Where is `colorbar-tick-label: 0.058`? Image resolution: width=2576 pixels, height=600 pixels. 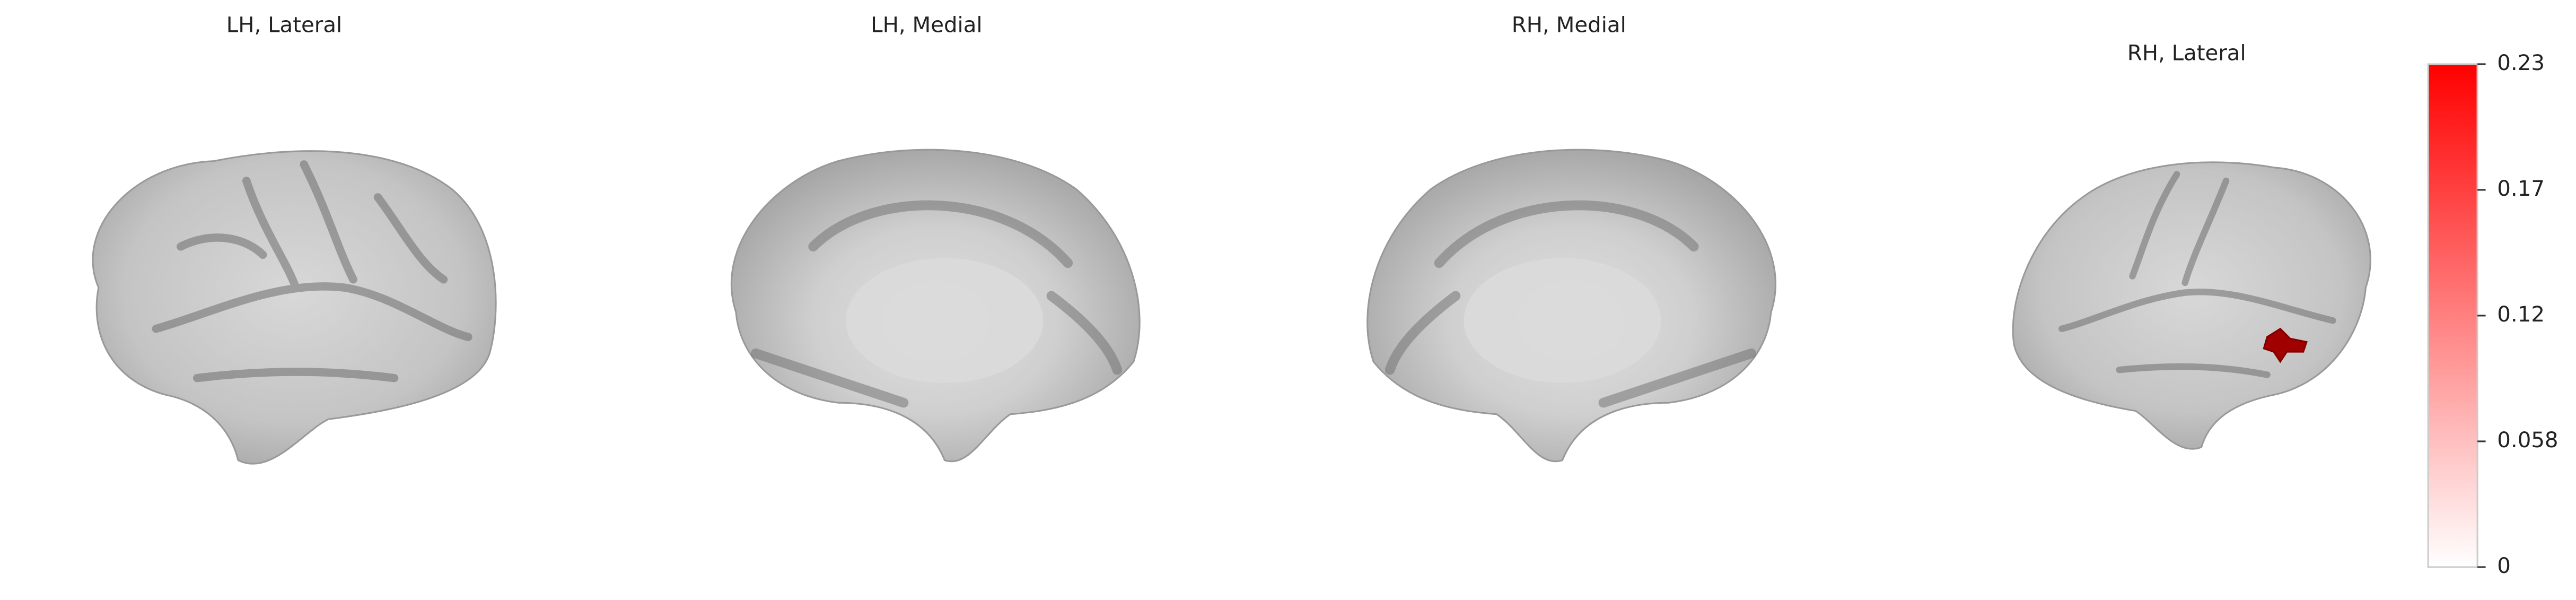
colorbar-tick-label: 0.058 is located at coordinates (2527, 441).